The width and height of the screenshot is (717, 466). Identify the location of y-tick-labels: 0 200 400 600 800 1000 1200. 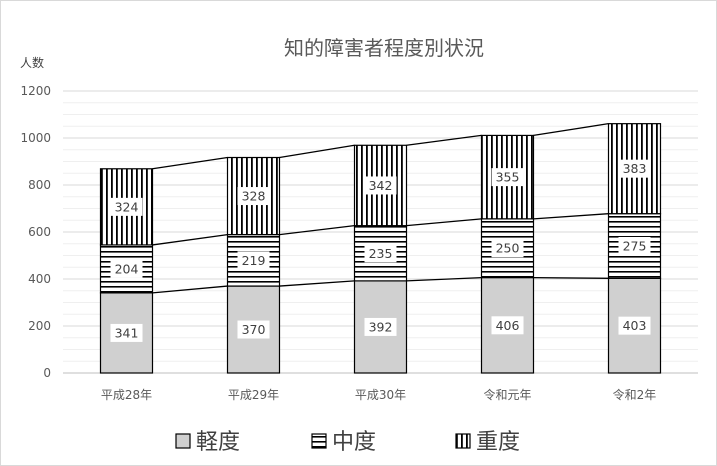
(35, 232).